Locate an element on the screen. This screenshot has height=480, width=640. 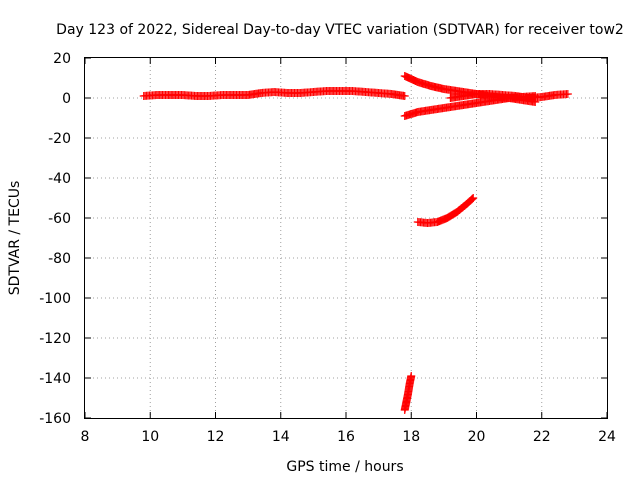
x-tick-label: 16 is located at coordinates (346, 437).